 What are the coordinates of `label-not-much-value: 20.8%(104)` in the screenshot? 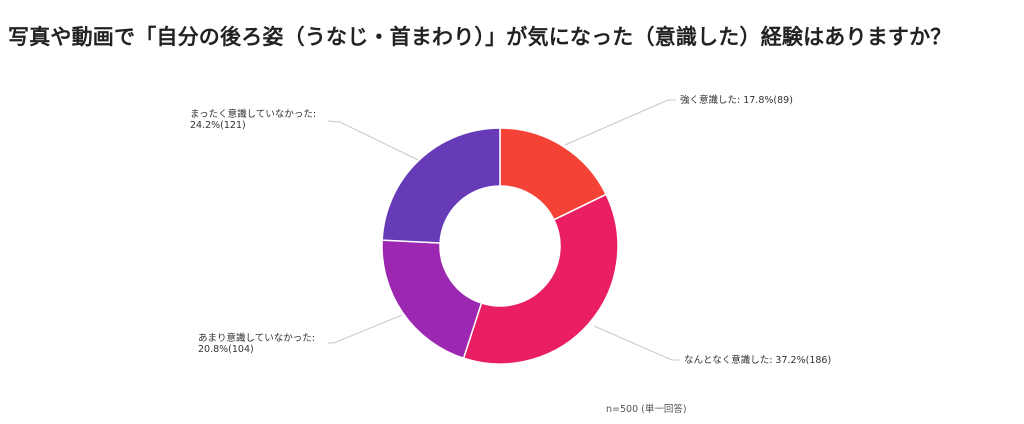 It's located at (226, 349).